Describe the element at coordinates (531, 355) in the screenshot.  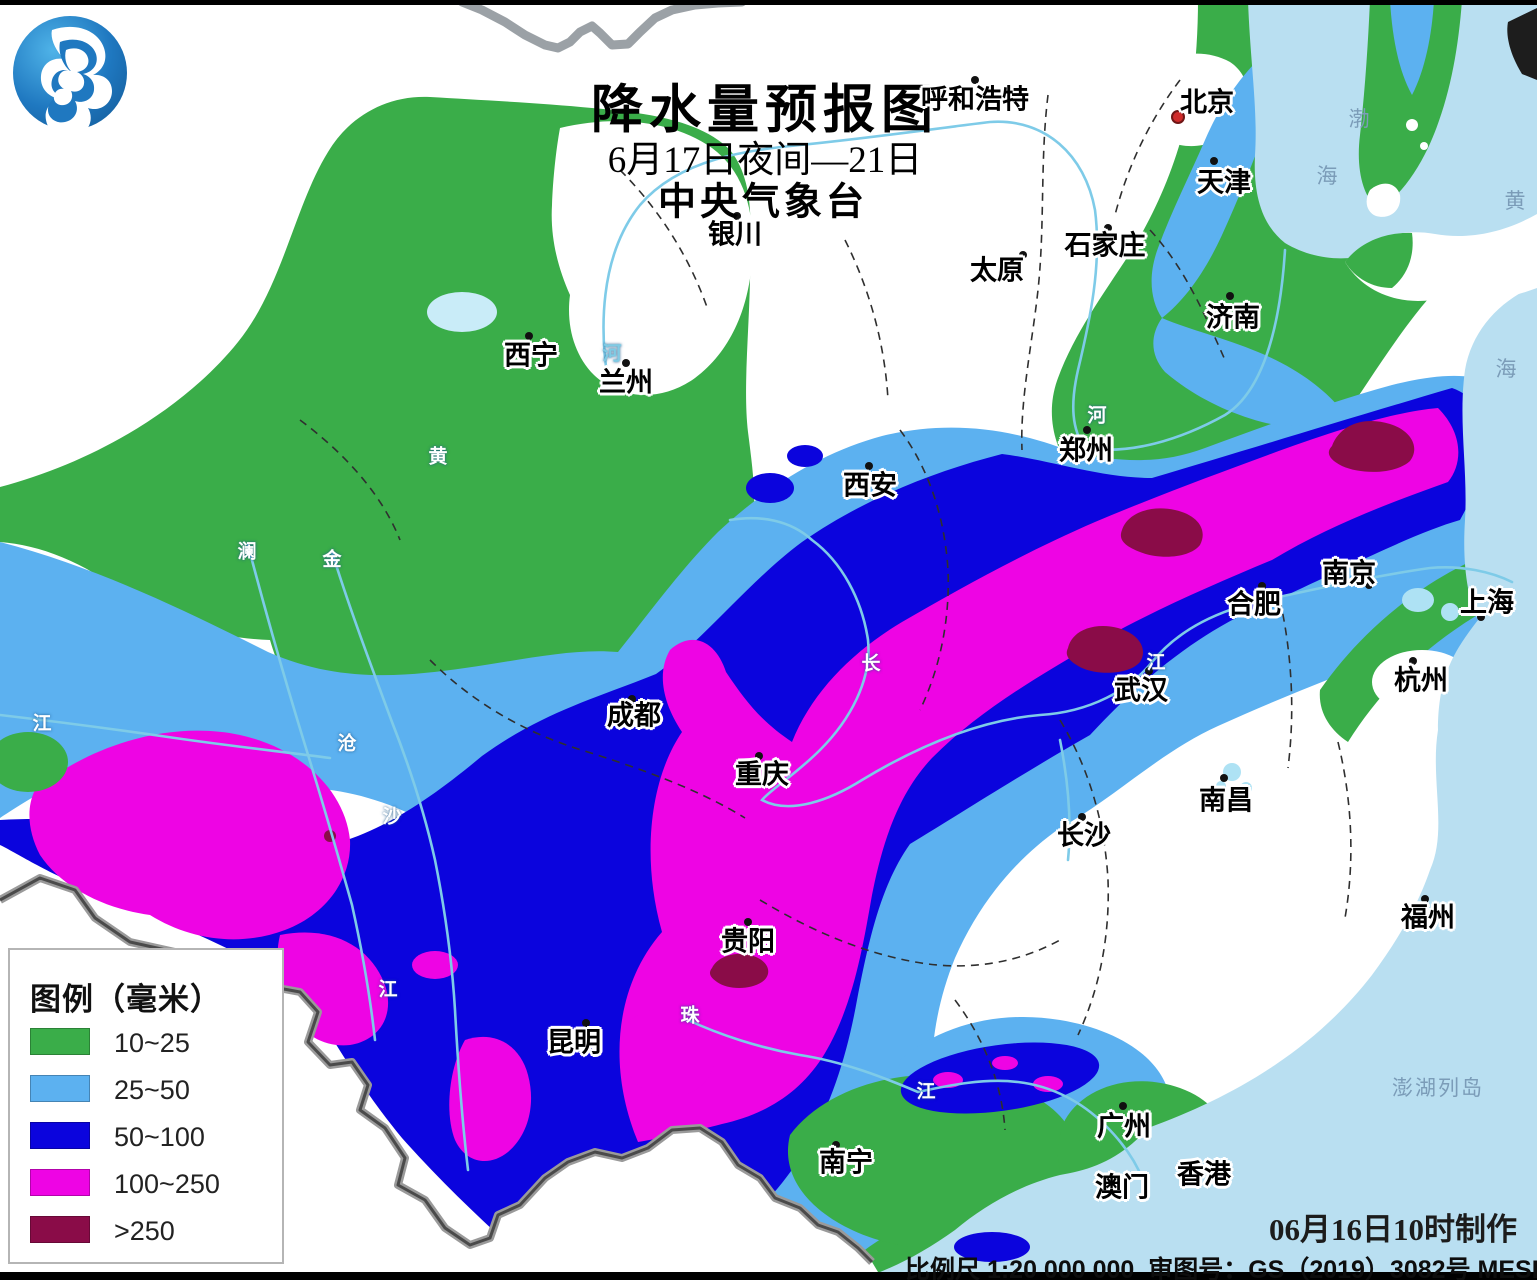
I see `city-label: 西宁` at that location.